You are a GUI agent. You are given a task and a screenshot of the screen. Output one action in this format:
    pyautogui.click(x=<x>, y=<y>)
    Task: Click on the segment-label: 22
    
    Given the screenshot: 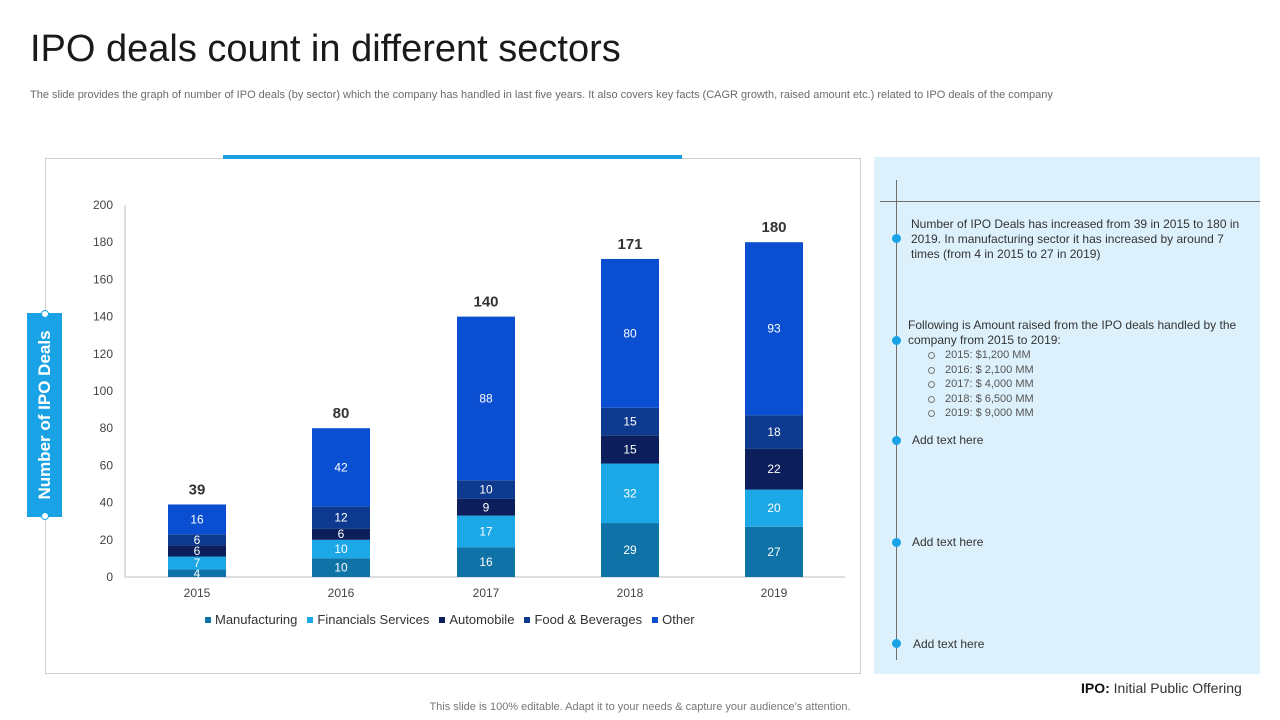 What is the action you would take?
    pyautogui.click(x=774, y=469)
    